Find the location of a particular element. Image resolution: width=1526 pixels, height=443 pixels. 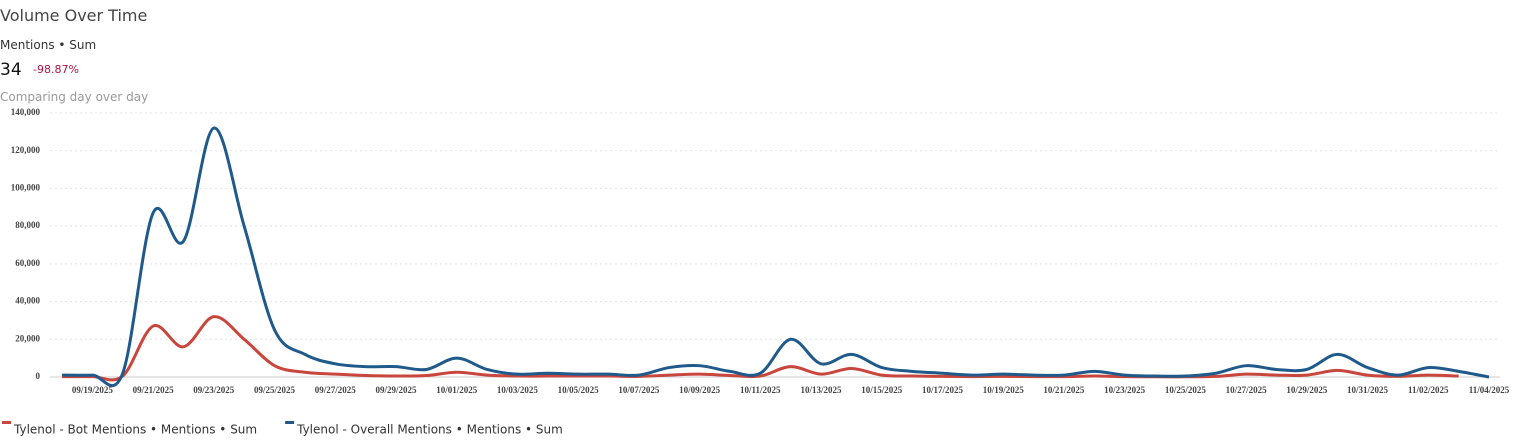

y-tick-label: 20,000 is located at coordinates (27, 338).